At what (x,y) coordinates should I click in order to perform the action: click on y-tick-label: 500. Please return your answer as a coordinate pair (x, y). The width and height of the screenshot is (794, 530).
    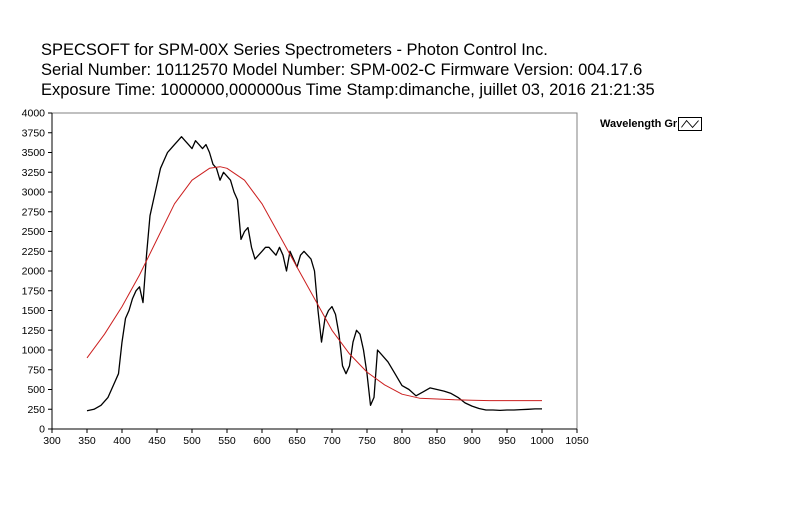
    Looking at the image, I should click on (36, 390).